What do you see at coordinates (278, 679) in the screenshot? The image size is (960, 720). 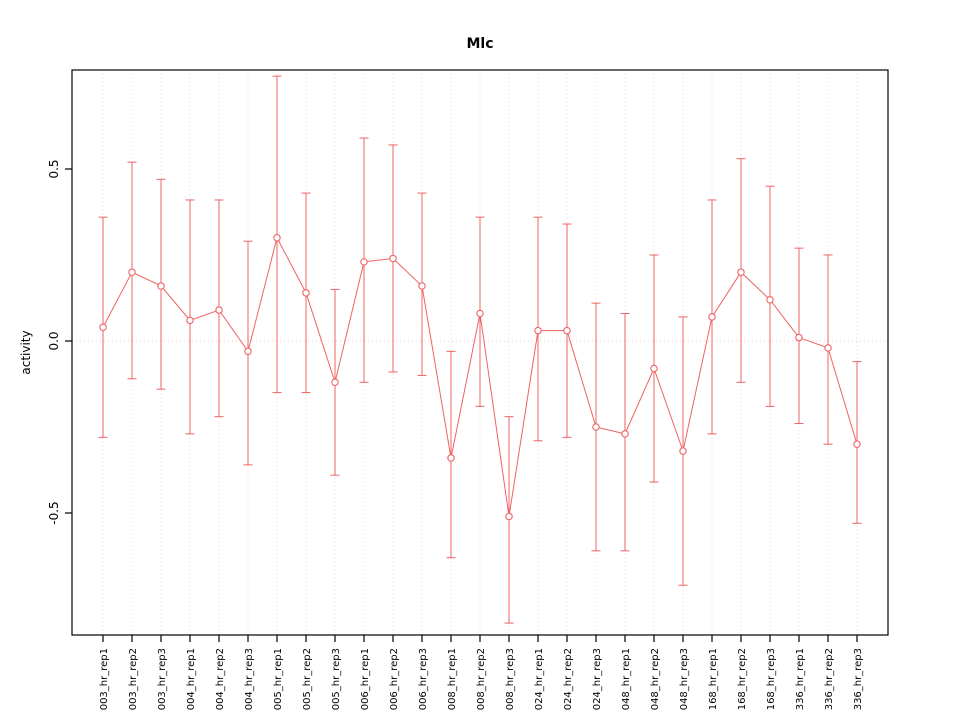 I see `x-tick-label: 005_hr_rep1` at bounding box center [278, 679].